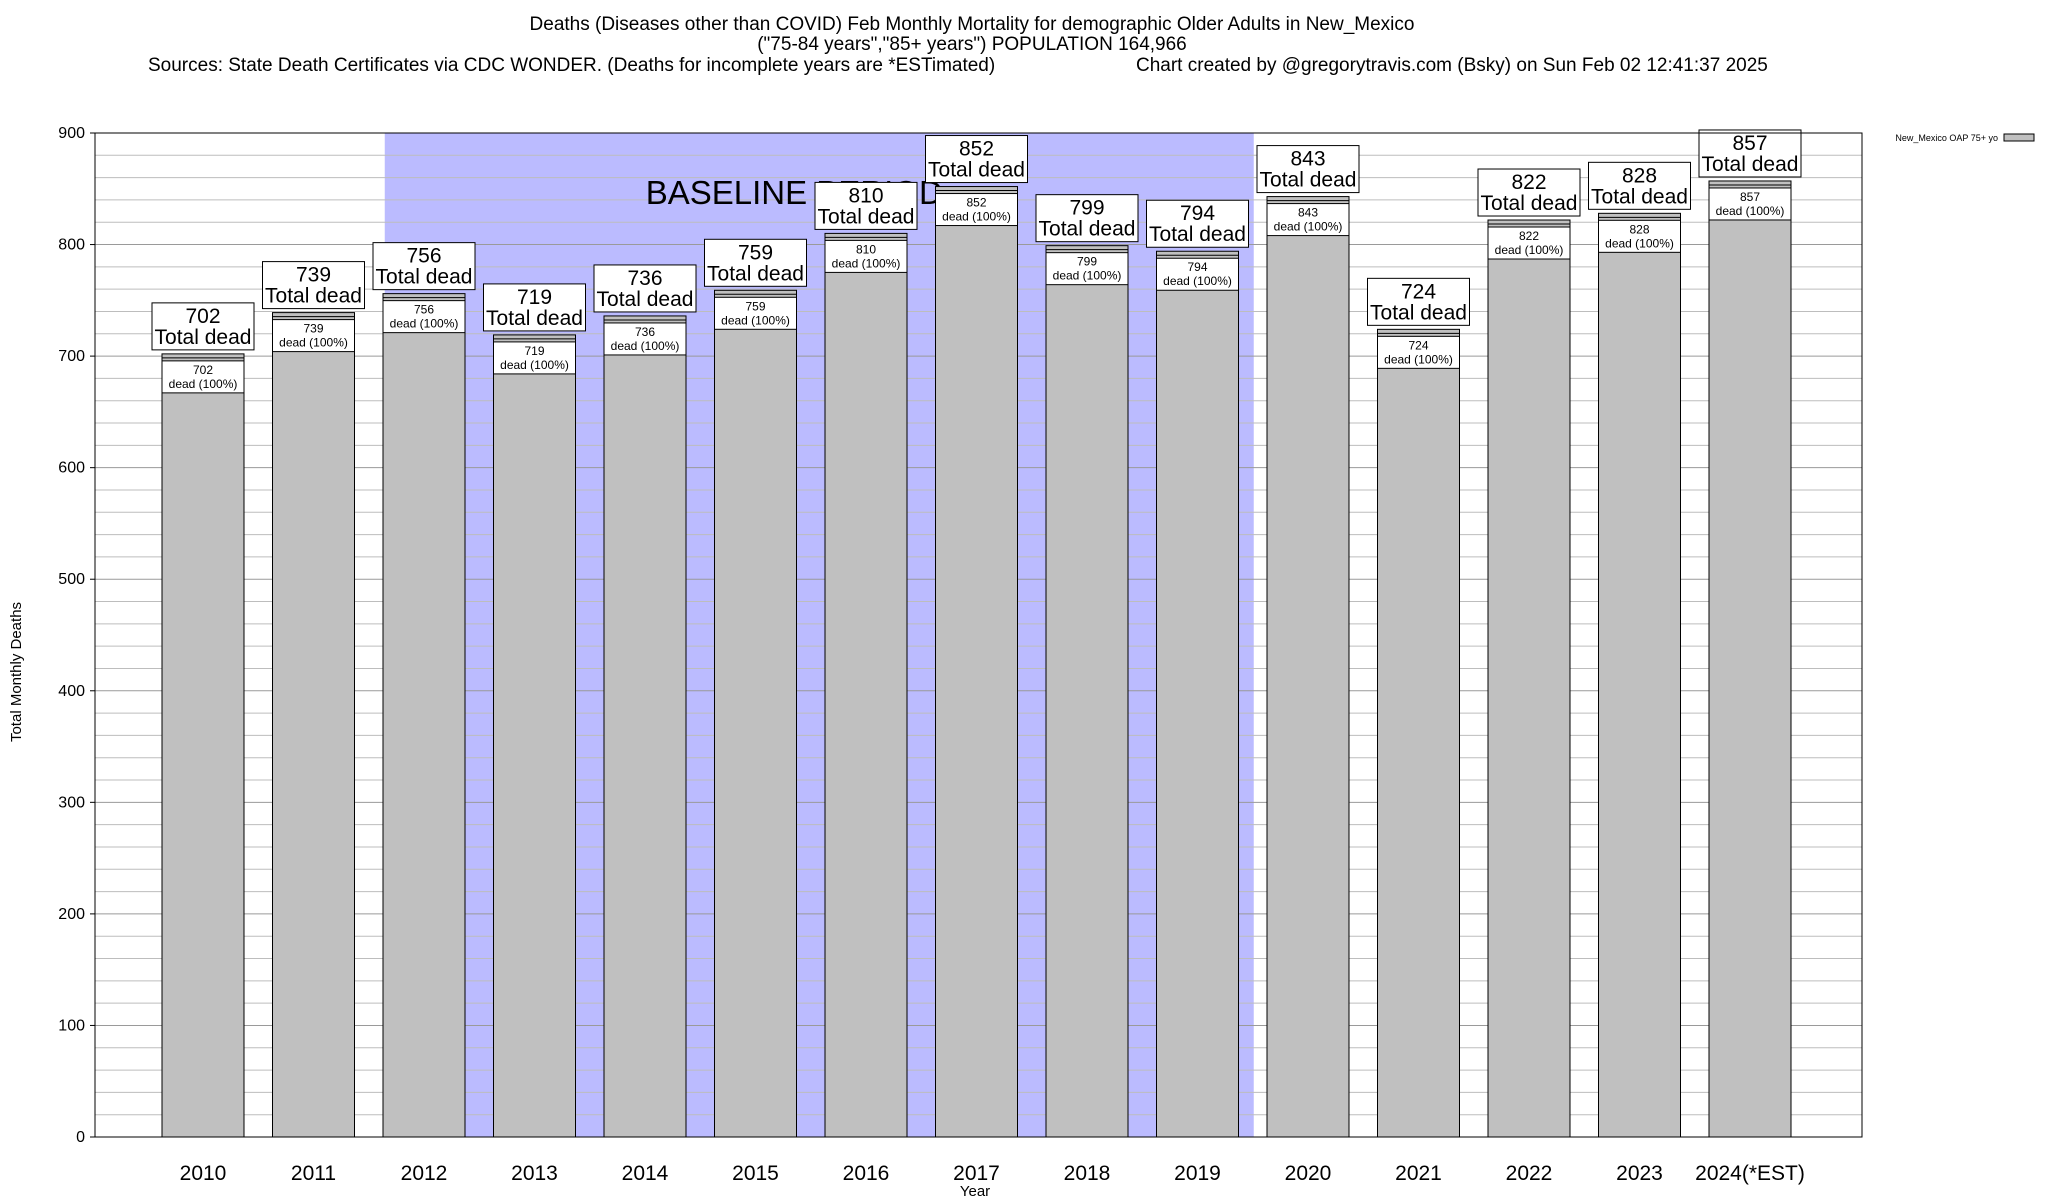 This screenshot has height=1200, width=2048. I want to click on y-tick-label: 200, so click(71, 914).